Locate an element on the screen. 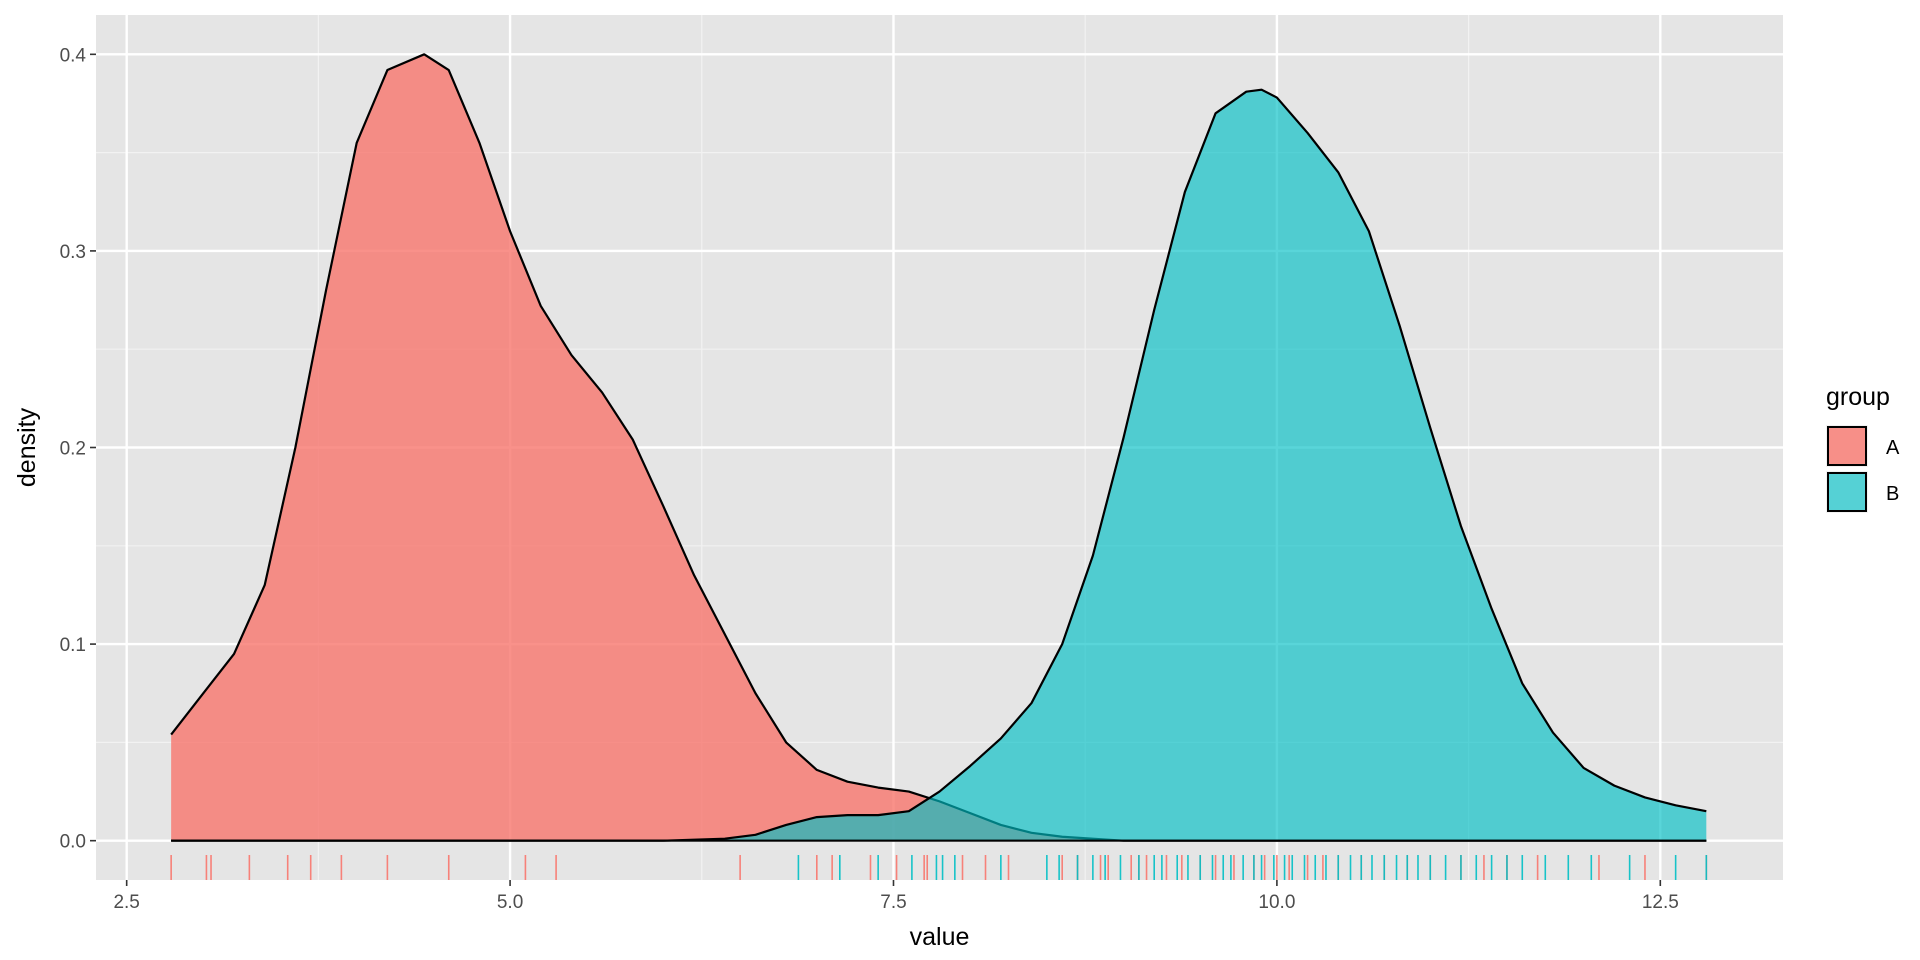 Image resolution: width=1920 pixels, height=960 pixels. y-tick-label: 0.3 is located at coordinates (73, 252).